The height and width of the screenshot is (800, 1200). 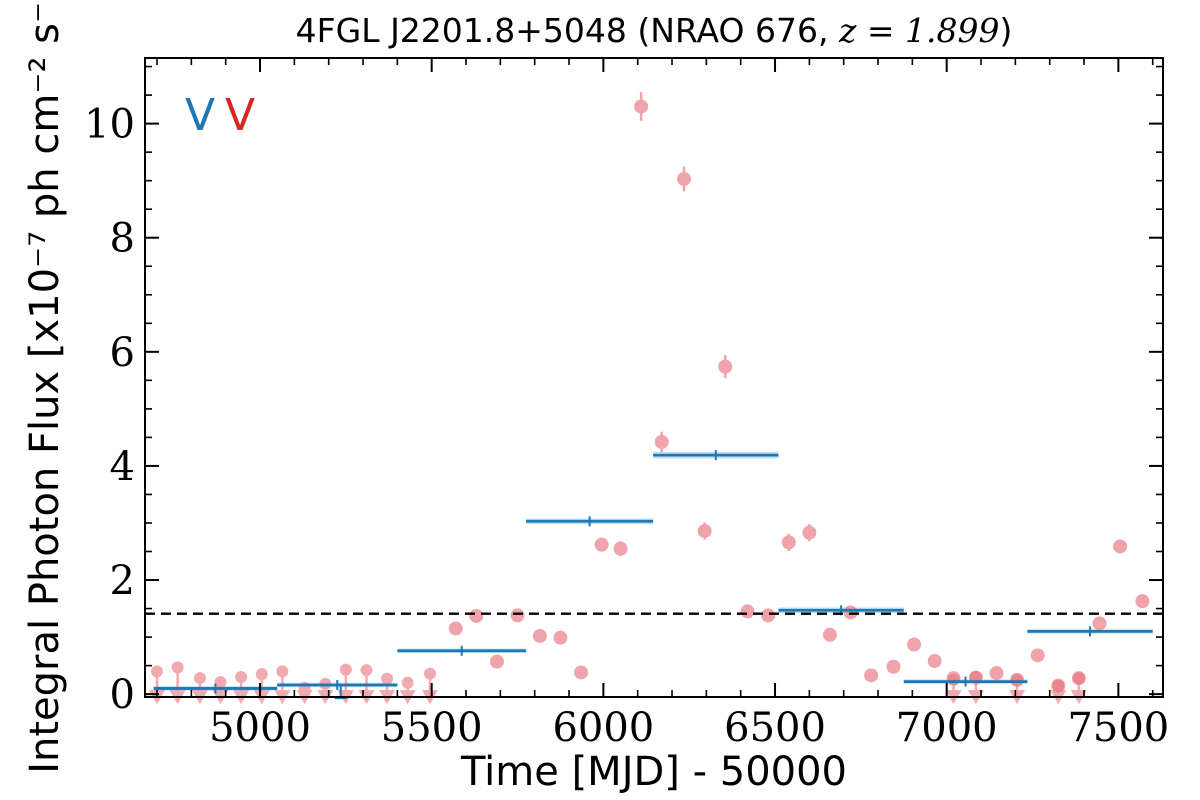 What do you see at coordinates (45, 387) in the screenshot?
I see `y-axis-label: Integral Photon Flux [x10⁻⁷ ph cm⁻² s⁻¹]` at bounding box center [45, 387].